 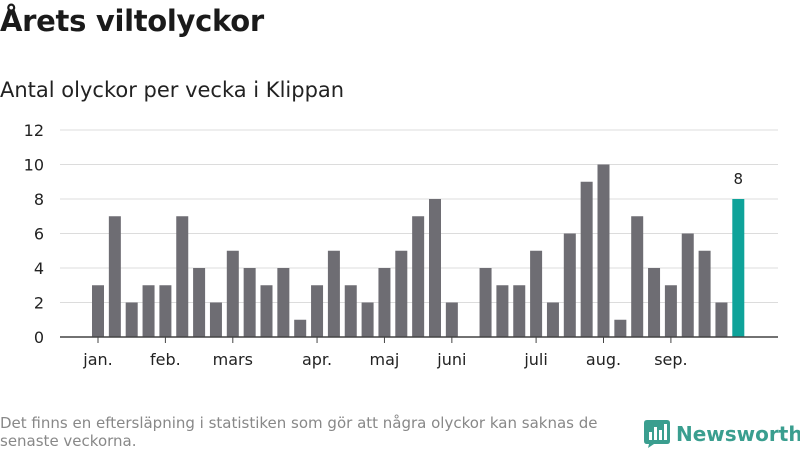 I want to click on brand-name: Newsworthy, so click(x=738, y=434).